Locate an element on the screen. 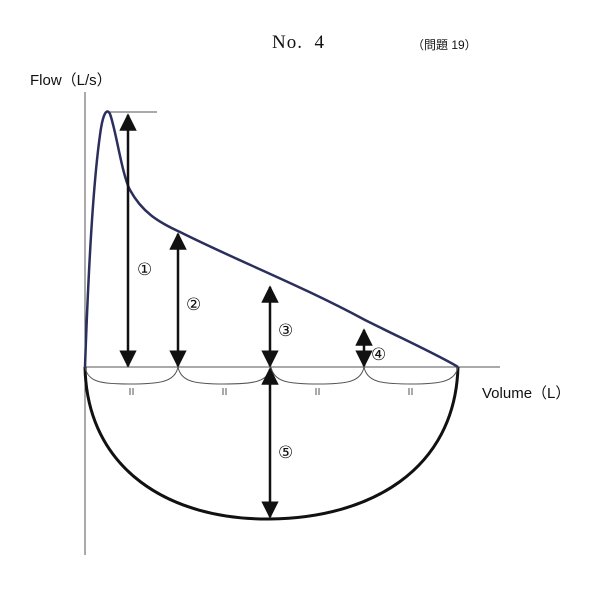 This screenshot has width=608, height=608. figure-number-label: No. is located at coordinates (287, 42).